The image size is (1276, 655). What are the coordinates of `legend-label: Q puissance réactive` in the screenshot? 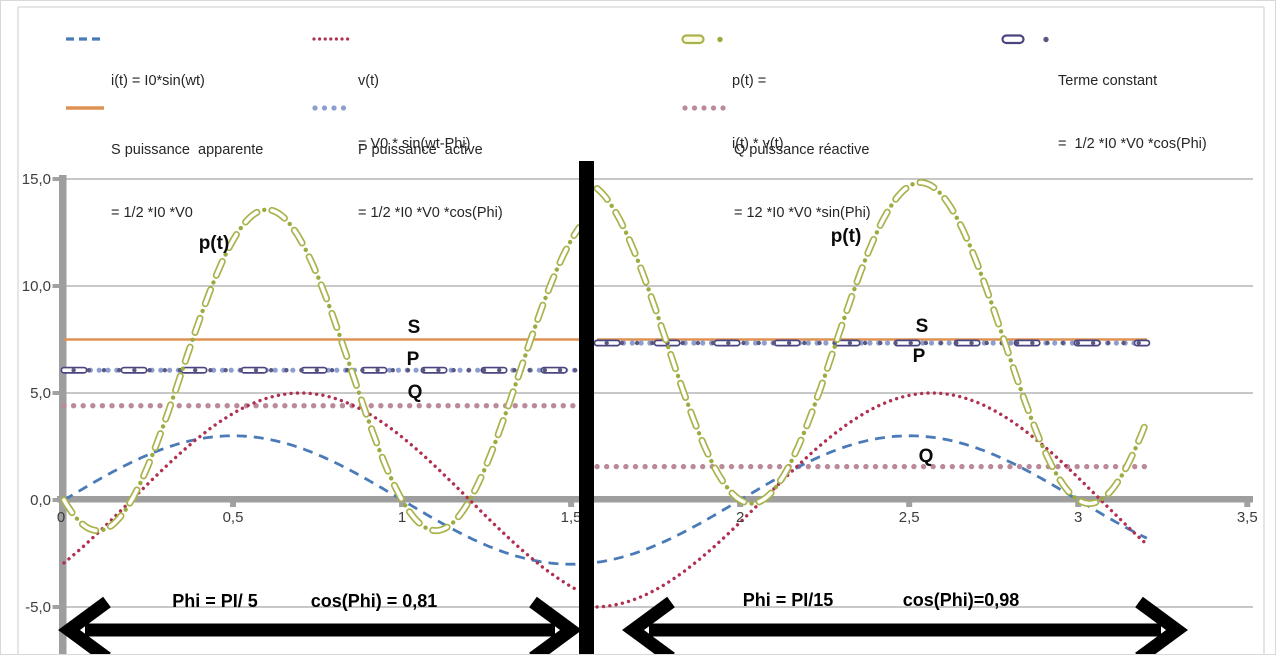 It's located at (802, 150).